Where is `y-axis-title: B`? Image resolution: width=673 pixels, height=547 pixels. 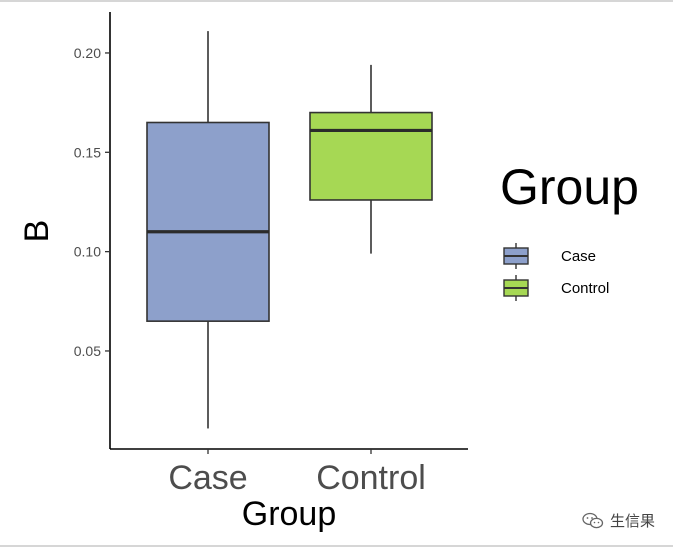
y-axis-title: B is located at coordinates (37, 231).